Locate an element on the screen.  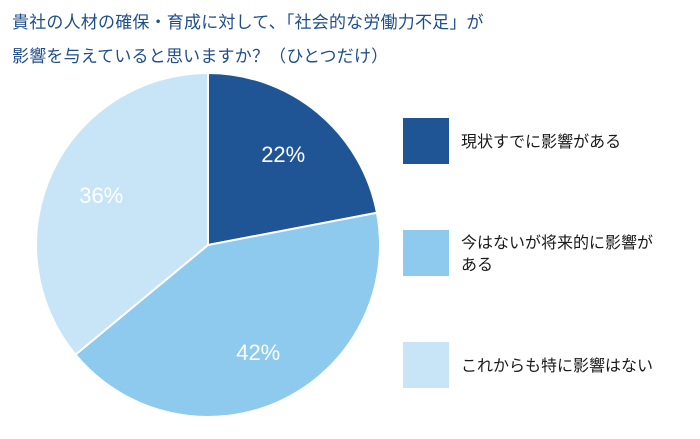
legend-item-existing-impact: 現状すでに影響がある is located at coordinates (548, 143).